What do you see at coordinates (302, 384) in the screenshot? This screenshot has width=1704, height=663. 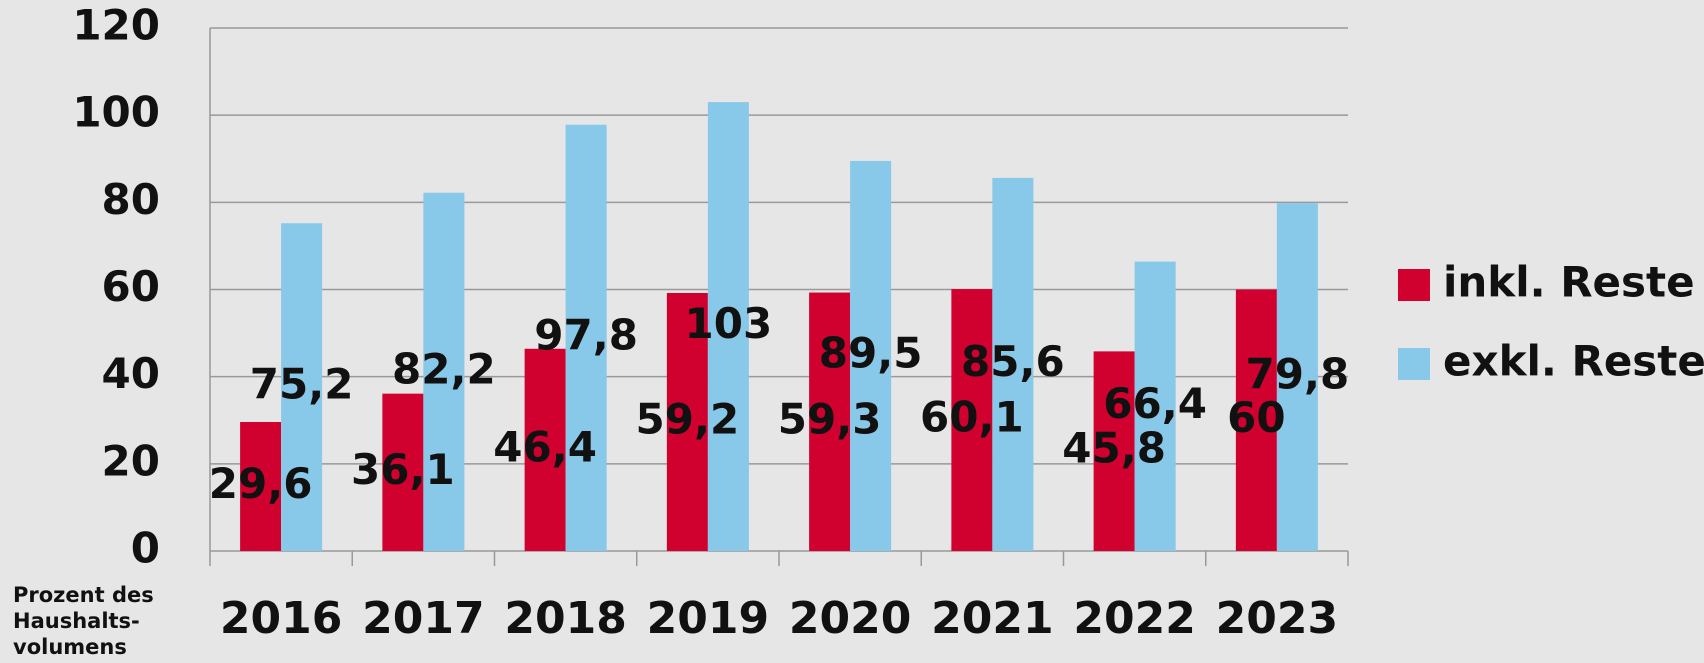 I see `data-label: 75,2` at bounding box center [302, 384].